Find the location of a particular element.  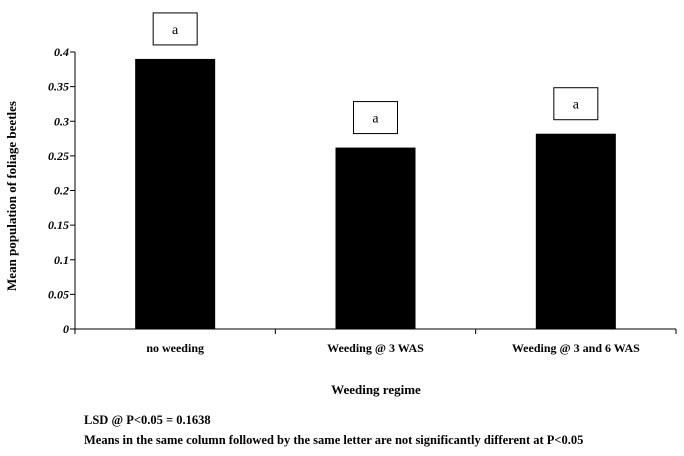

x-axis-title: Weeding regime is located at coordinates (376, 389).